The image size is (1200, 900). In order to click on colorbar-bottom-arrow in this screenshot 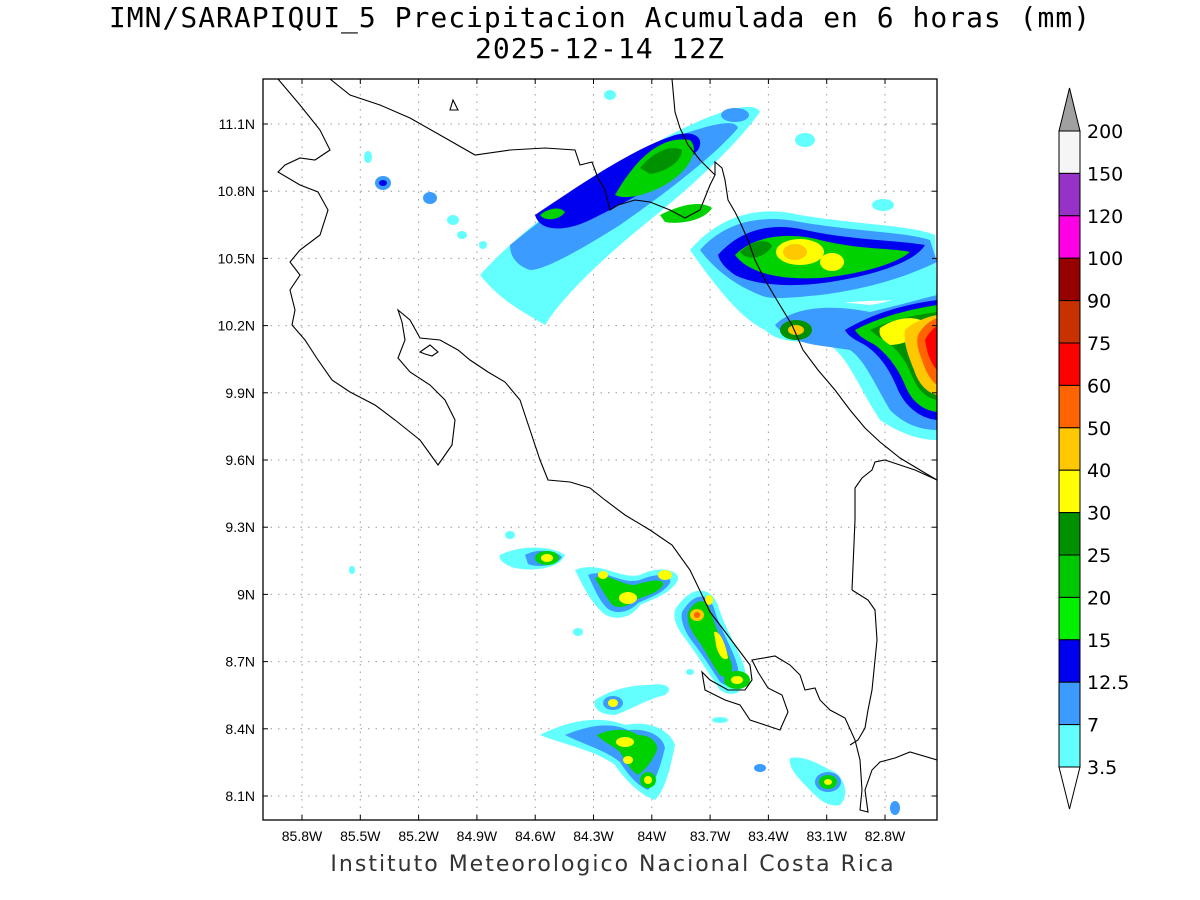, I will do `click(1069, 788)`.